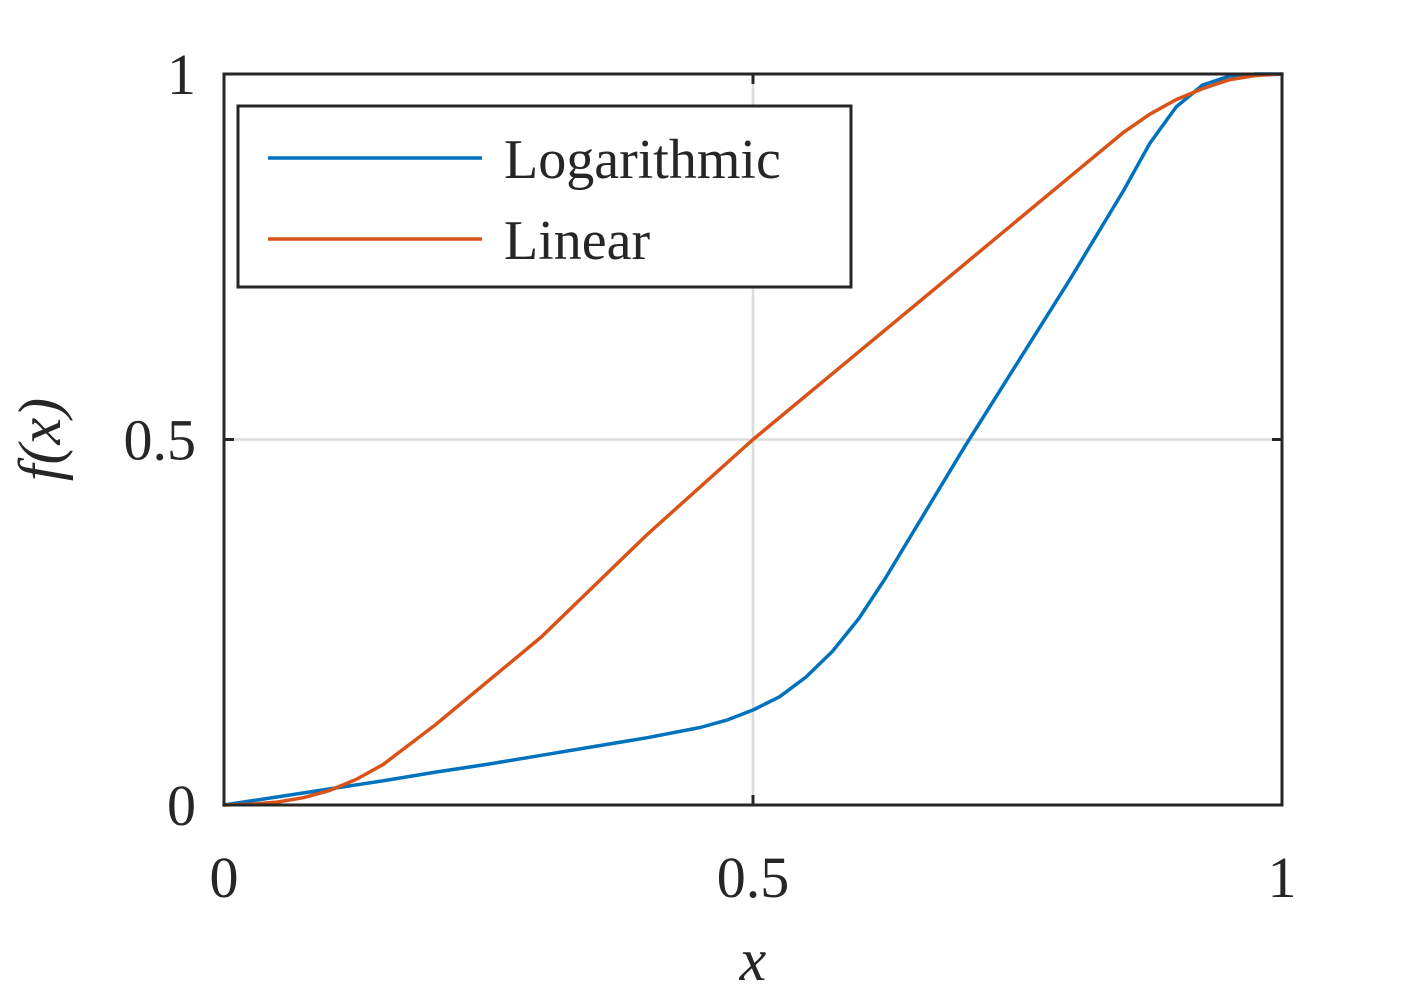  I want to click on legend-box, so click(544, 196).